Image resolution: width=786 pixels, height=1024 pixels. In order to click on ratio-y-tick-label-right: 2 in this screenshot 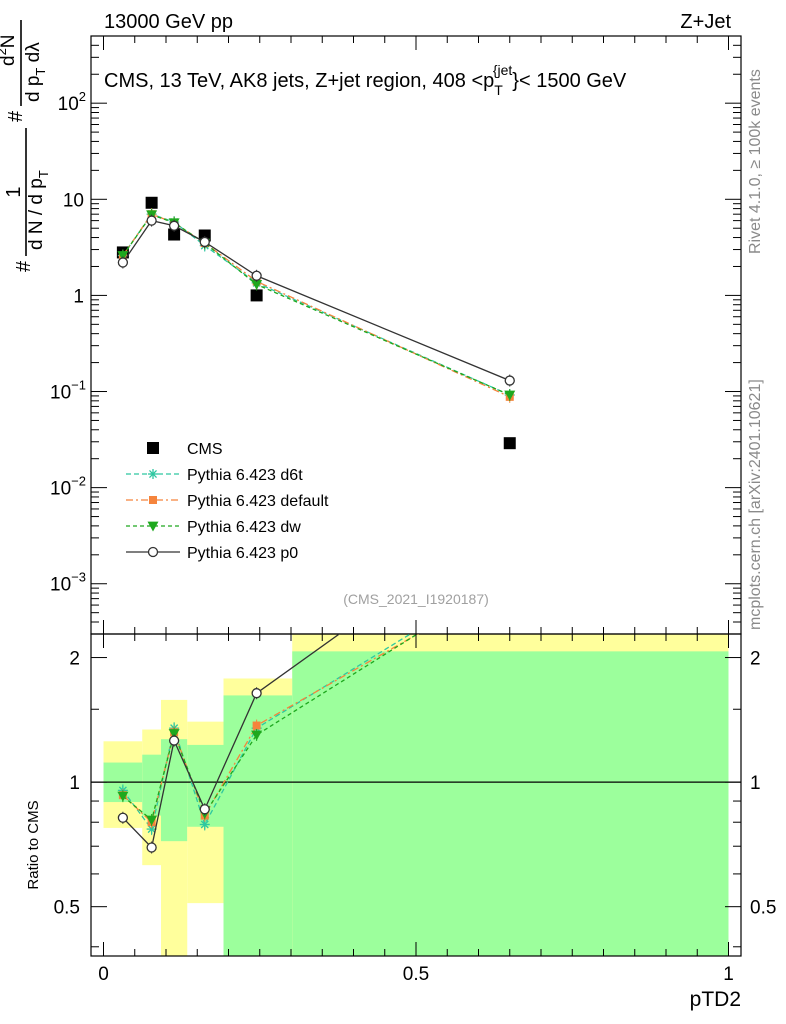, I will do `click(755, 659)`.